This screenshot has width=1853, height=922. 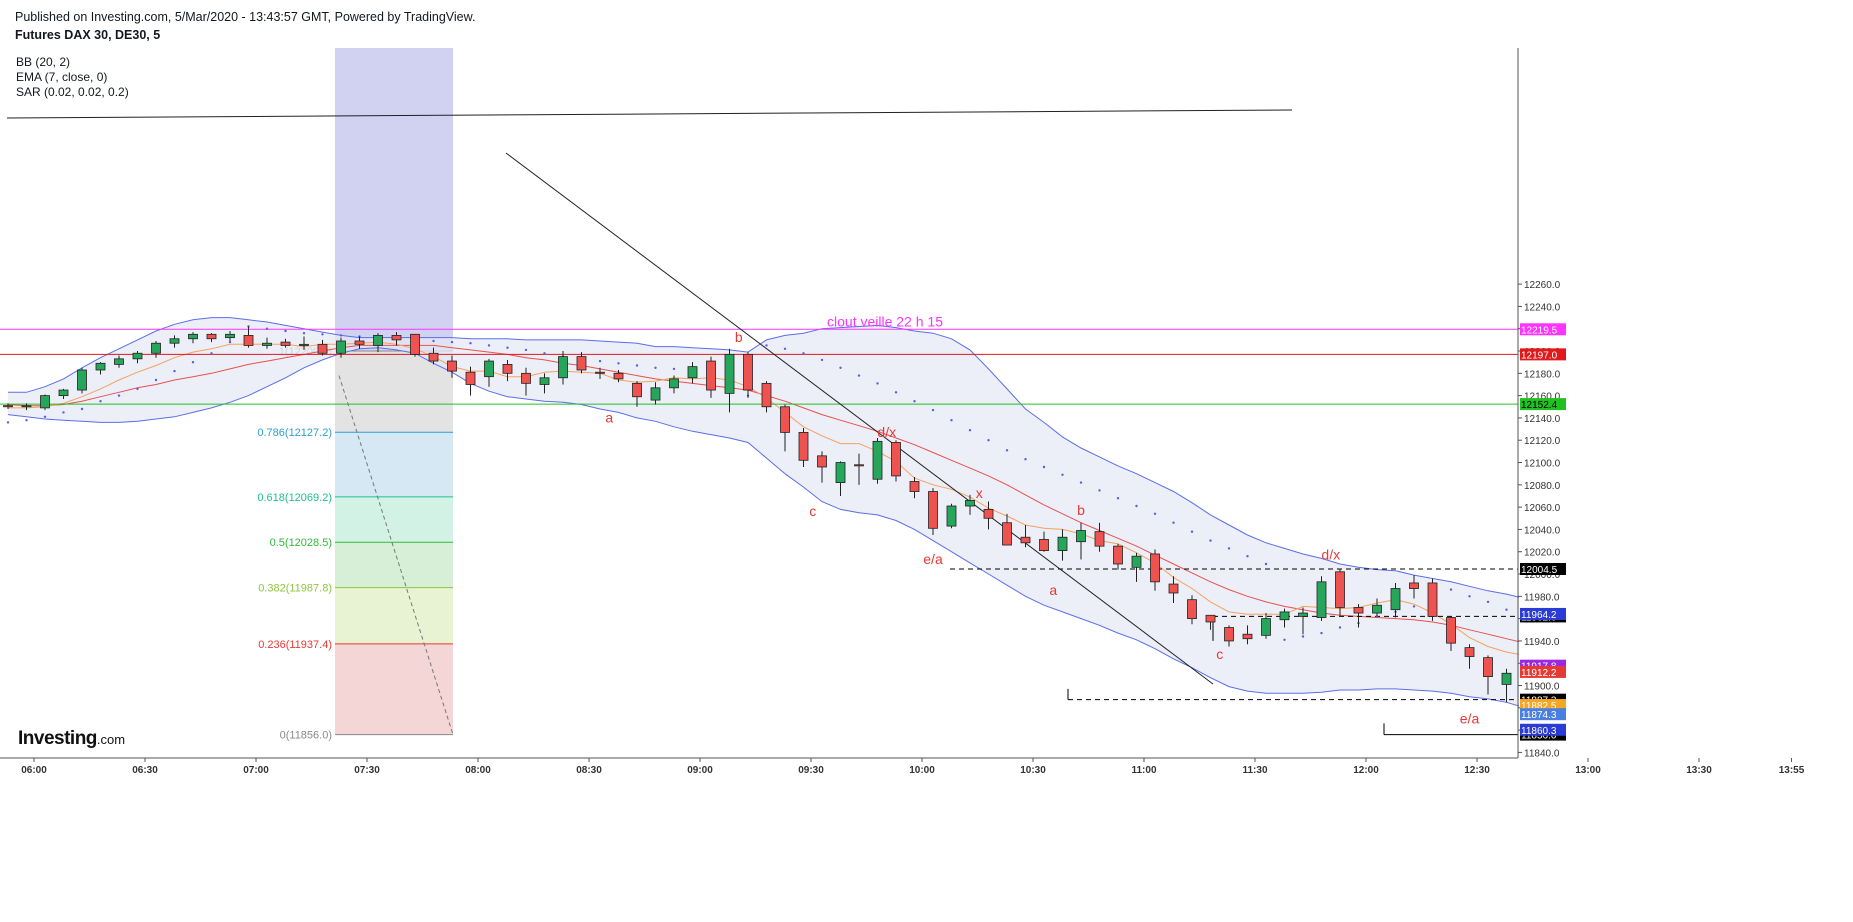 What do you see at coordinates (1542, 441) in the screenshot?
I see `y-tick-label: 12120.0` at bounding box center [1542, 441].